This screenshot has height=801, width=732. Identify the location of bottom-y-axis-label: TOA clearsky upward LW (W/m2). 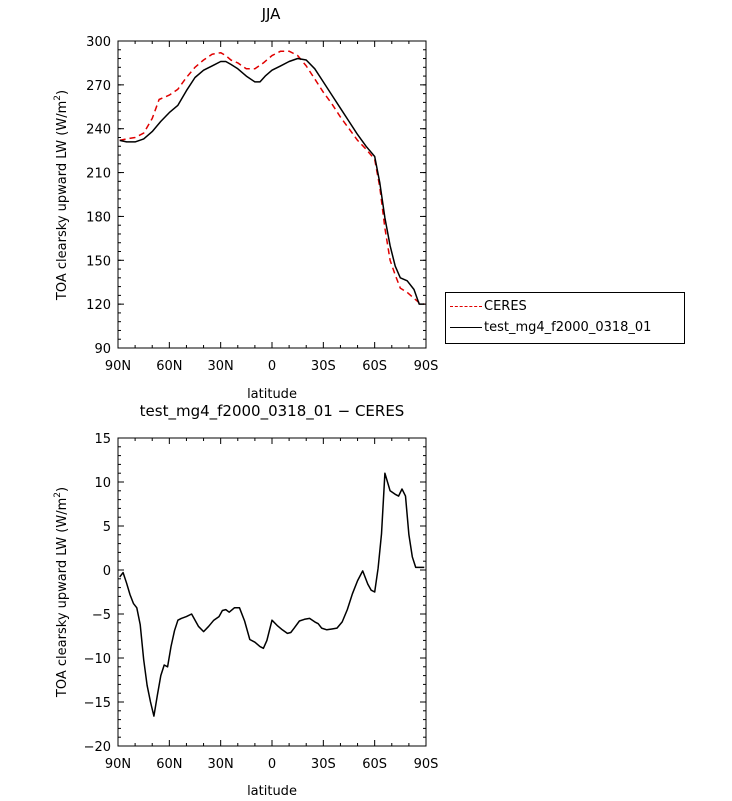
(61, 592).